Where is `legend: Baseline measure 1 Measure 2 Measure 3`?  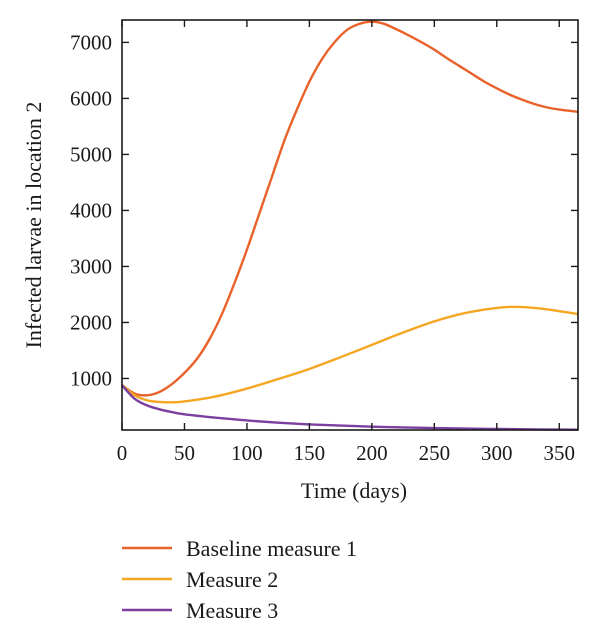 legend: Baseline measure 1 Measure 2 Measure 3 is located at coordinates (239, 579).